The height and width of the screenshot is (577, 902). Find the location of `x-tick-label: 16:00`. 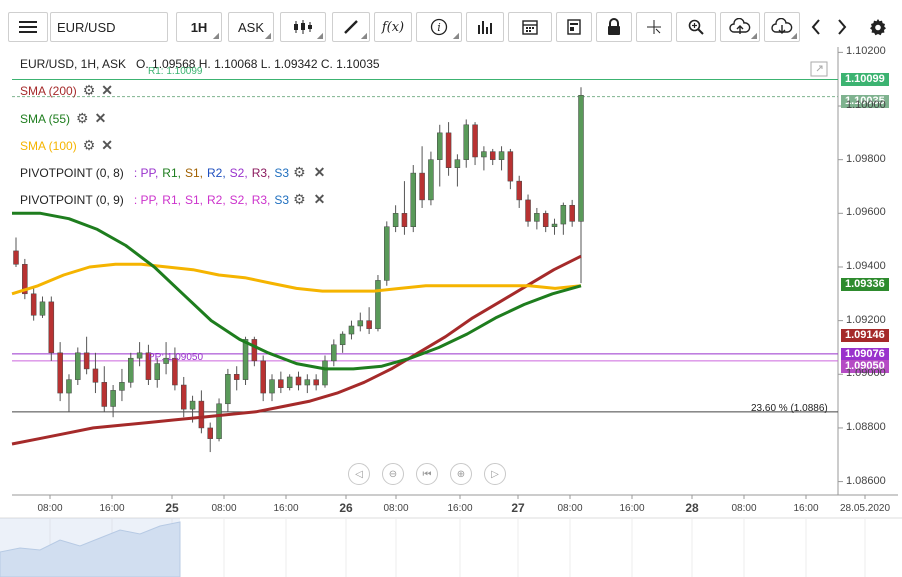

x-tick-label: 16:00 is located at coordinates (112, 508).